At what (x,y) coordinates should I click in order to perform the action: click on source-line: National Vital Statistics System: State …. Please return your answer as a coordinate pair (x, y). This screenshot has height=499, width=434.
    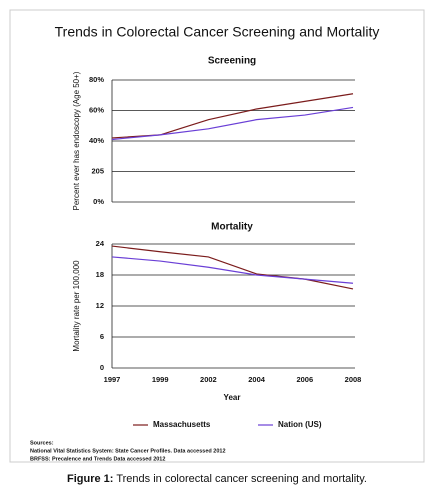
    Looking at the image, I should click on (128, 451).